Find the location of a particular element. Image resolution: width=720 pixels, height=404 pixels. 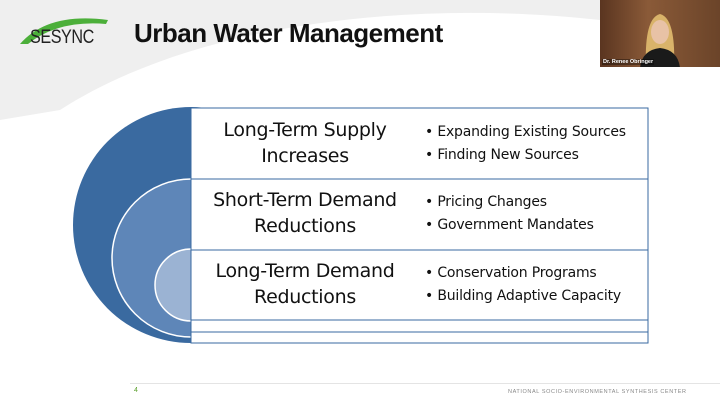

bullet-item: Government Mandates is located at coordinates (509, 225).